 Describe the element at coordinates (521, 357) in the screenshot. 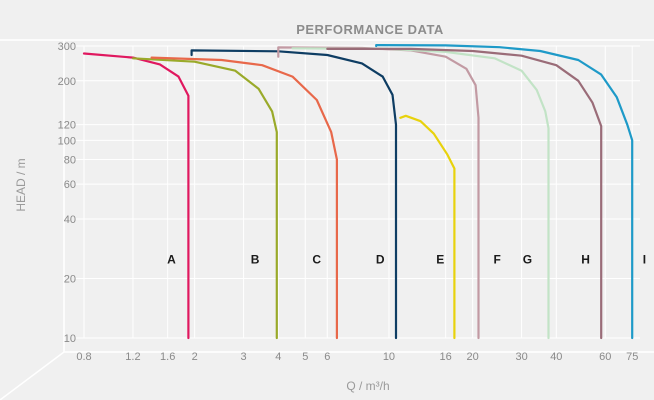

I see `x-tick-label: 30` at that location.